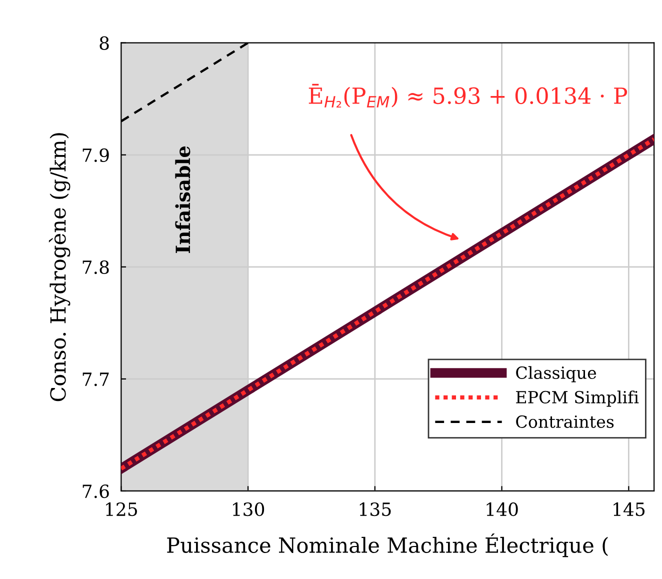  What do you see at coordinates (387, 545) in the screenshot?
I see `x-axis-title: Puissance Nominale Machine Électrique (` at bounding box center [387, 545].